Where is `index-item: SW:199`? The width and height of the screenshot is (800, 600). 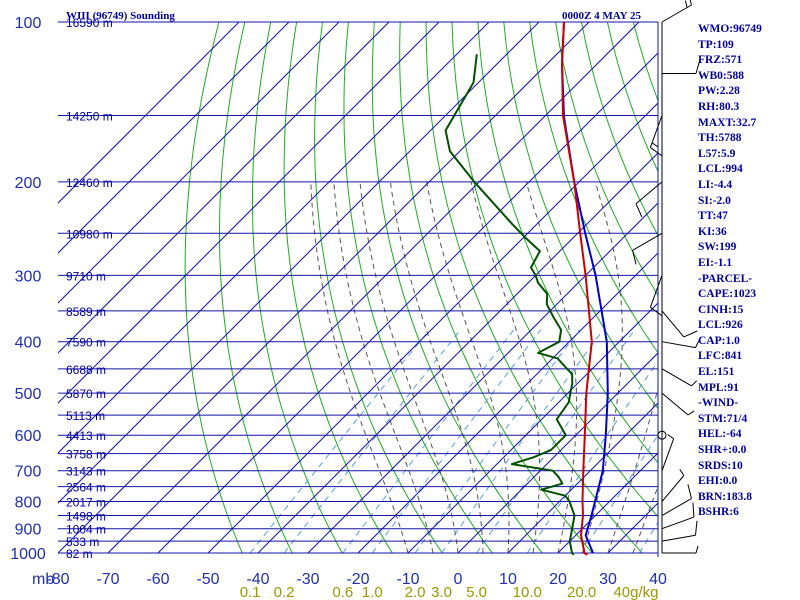
index-item: SW:199 is located at coordinates (717, 247).